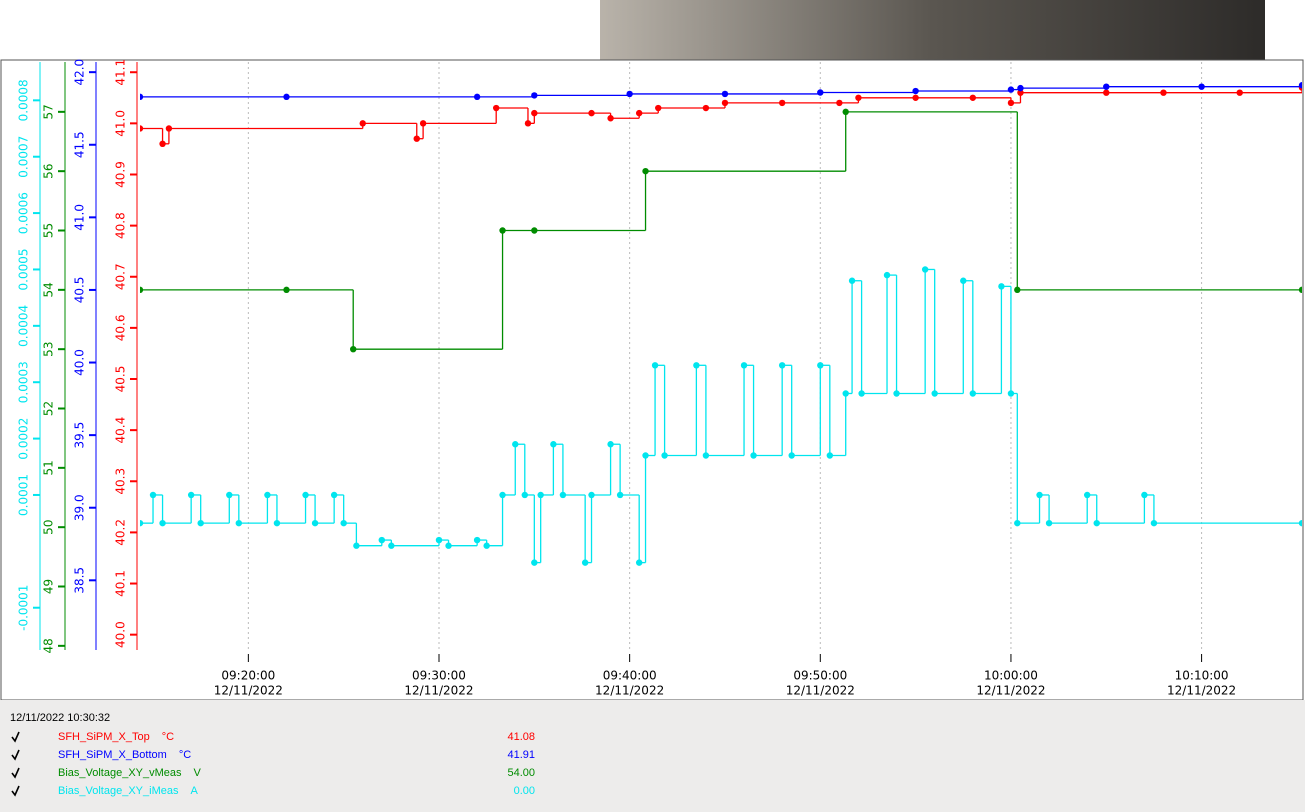 The image size is (1305, 812). What do you see at coordinates (521, 737) in the screenshot?
I see `legend-value: 41.08` at bounding box center [521, 737].